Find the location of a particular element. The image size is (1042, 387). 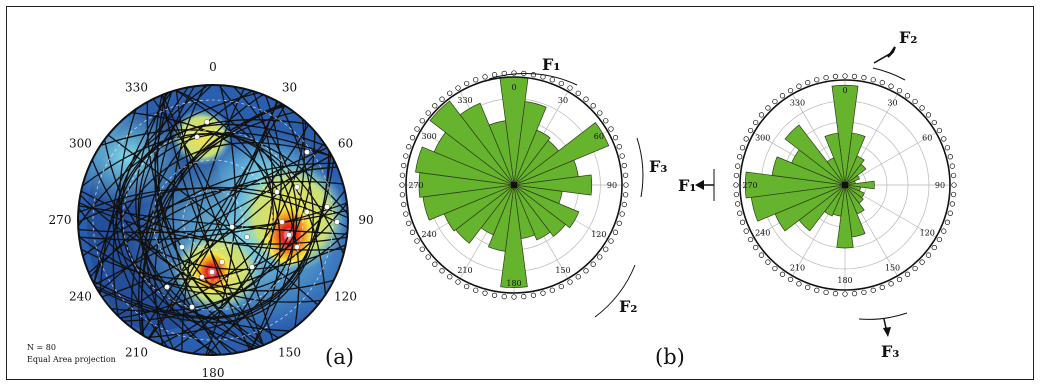

net-grid-circle is located at coordinates (213, 220).